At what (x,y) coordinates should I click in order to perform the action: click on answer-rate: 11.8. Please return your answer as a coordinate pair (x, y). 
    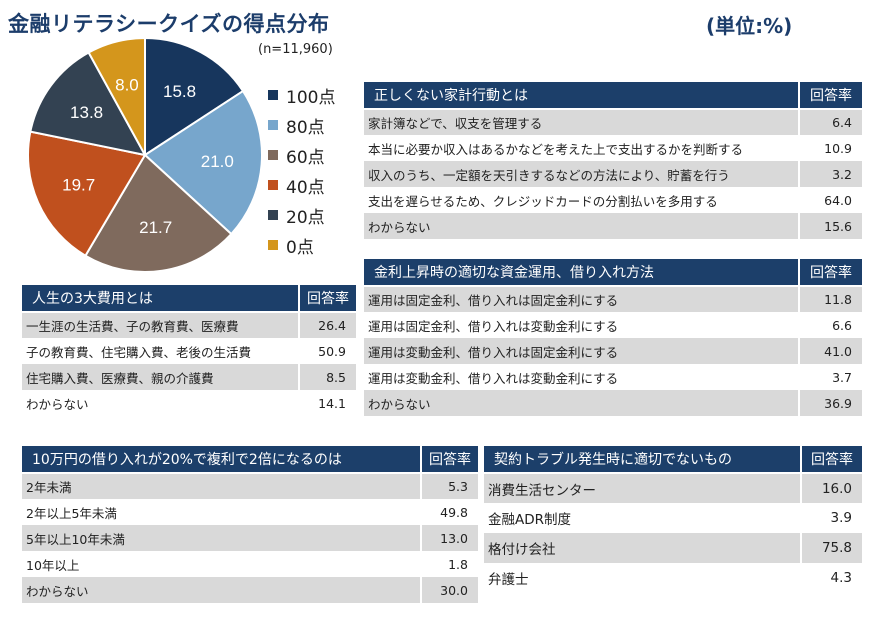
    Looking at the image, I should click on (831, 299).